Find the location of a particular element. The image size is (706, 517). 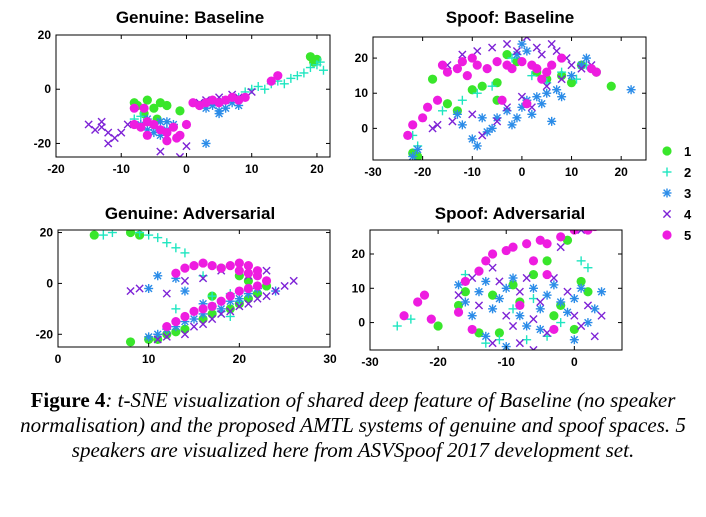

dot-marker is located at coordinates (667, 235).